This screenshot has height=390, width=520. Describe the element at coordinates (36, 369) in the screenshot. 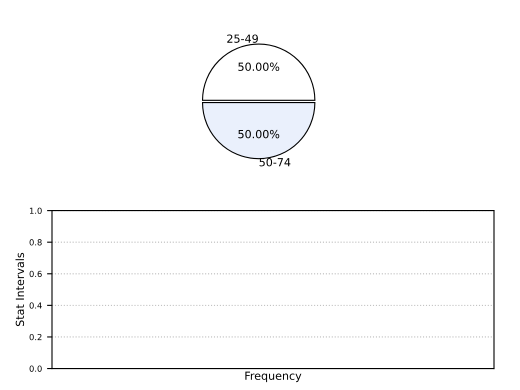

I see `y-tick-label: 0.0` at that location.